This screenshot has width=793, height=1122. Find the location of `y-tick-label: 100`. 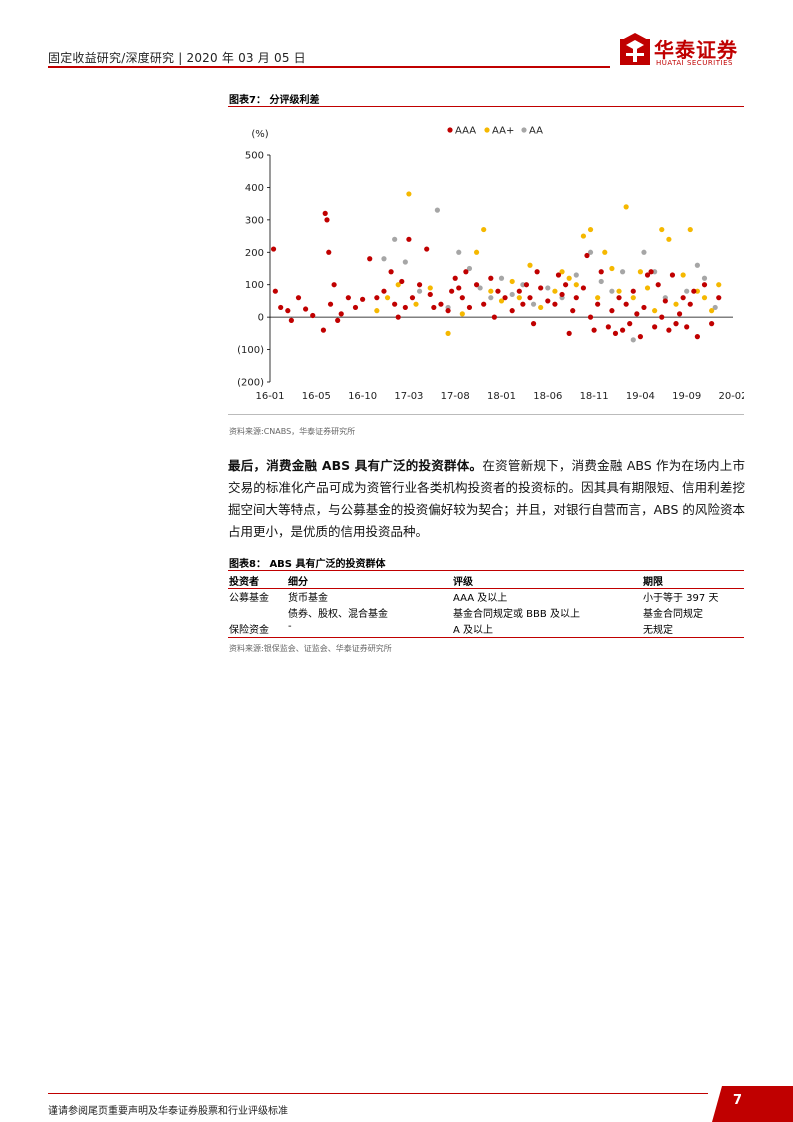

y-tick-label: 100 is located at coordinates (254, 285).